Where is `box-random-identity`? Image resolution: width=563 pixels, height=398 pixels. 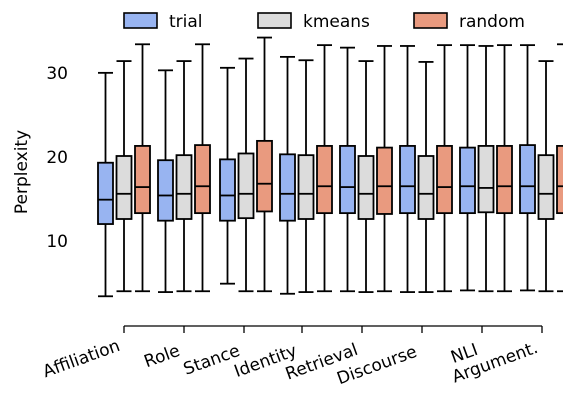 box-random-identity is located at coordinates (324, 168).